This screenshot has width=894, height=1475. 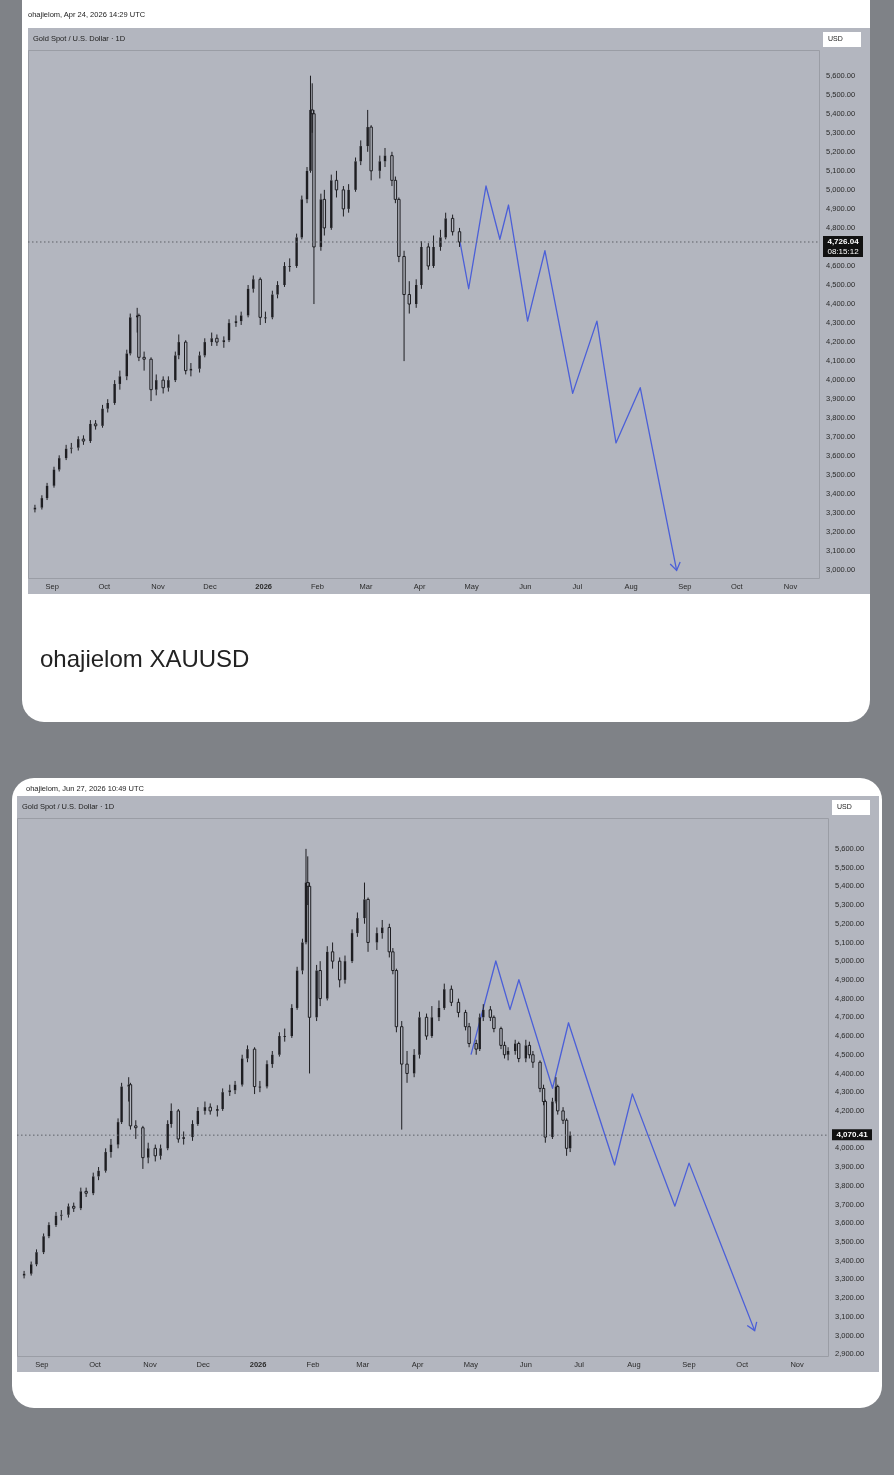 What do you see at coordinates (145, 659) in the screenshot?
I see `text: ohajielom XAUUSD` at bounding box center [145, 659].